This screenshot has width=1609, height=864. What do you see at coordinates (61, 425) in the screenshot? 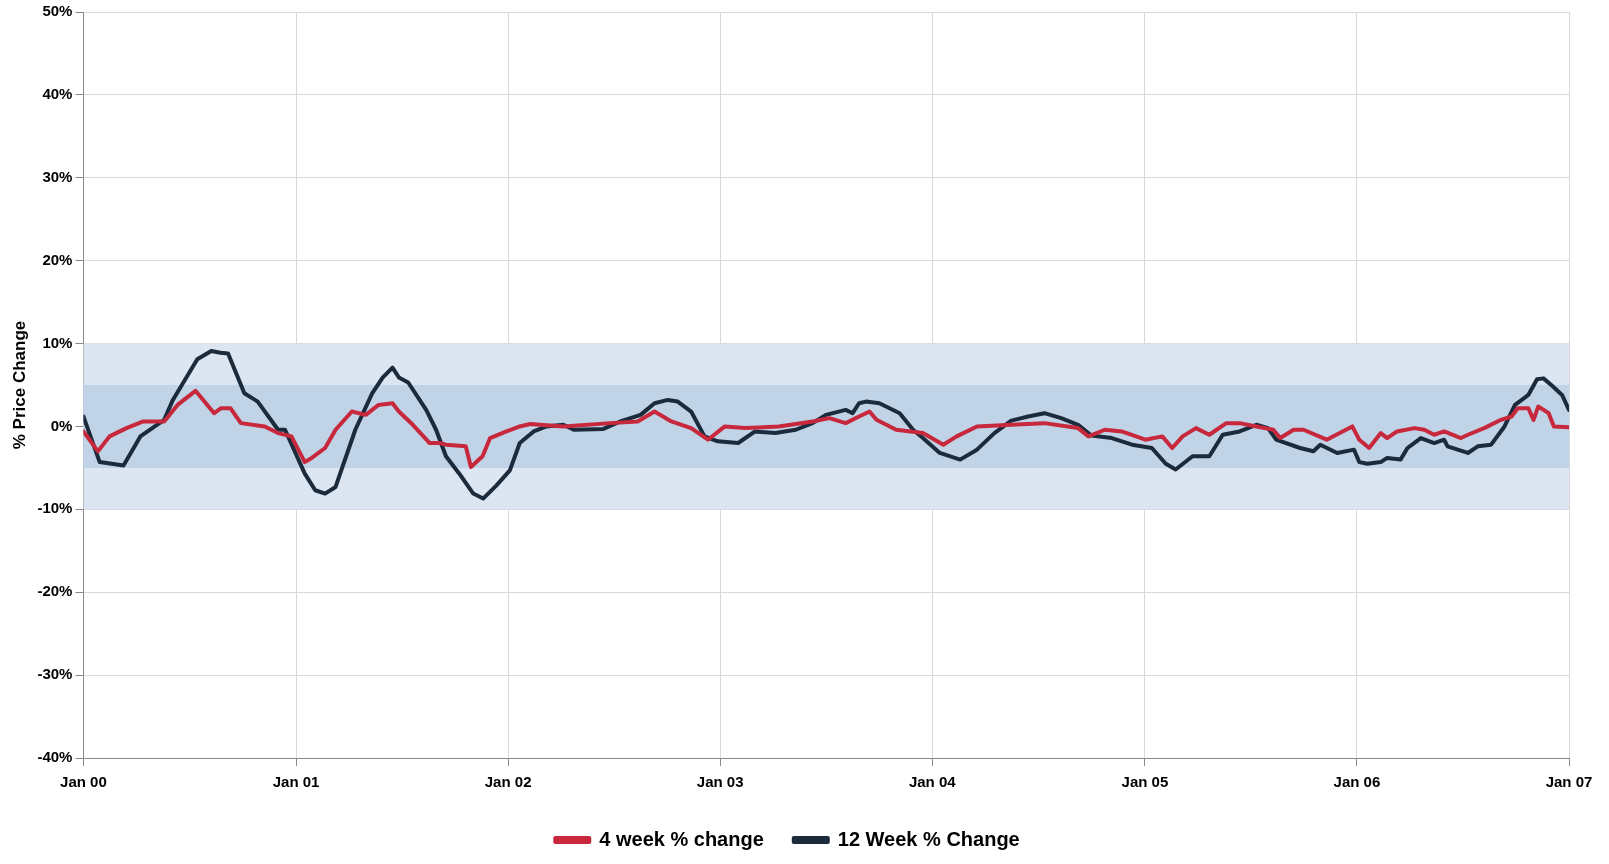
I see `y-tick-label: 0%` at bounding box center [61, 425].